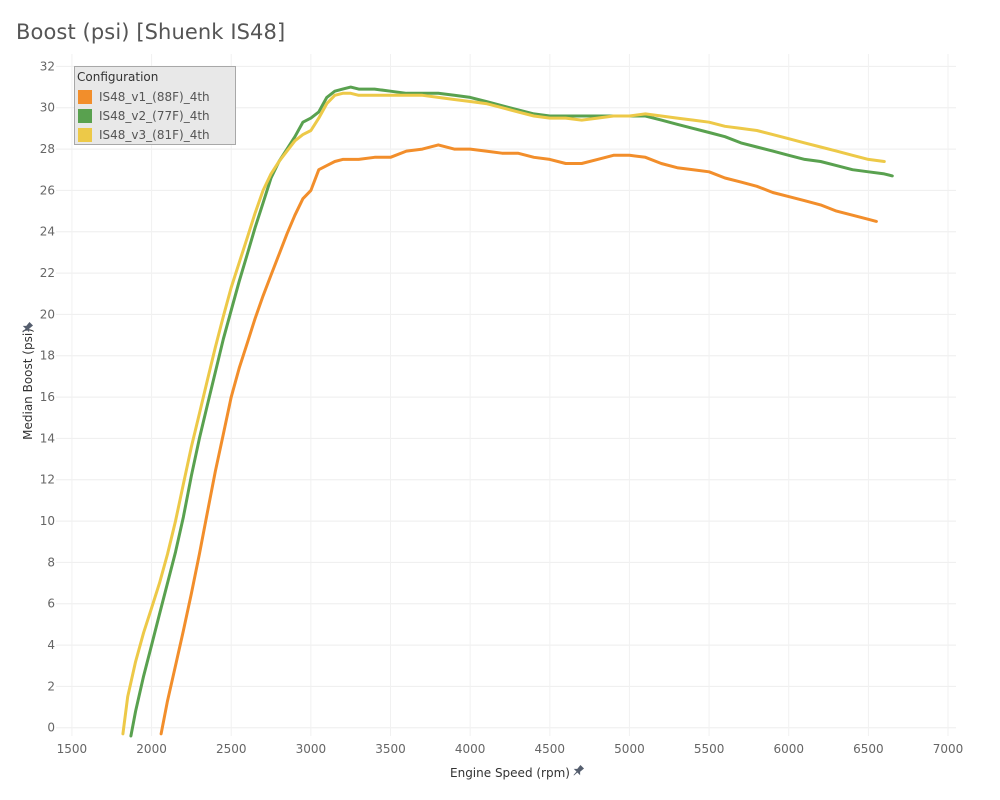 The image size is (1000, 800). What do you see at coordinates (51, 686) in the screenshot?
I see `y-tick-label: 2` at bounding box center [51, 686].